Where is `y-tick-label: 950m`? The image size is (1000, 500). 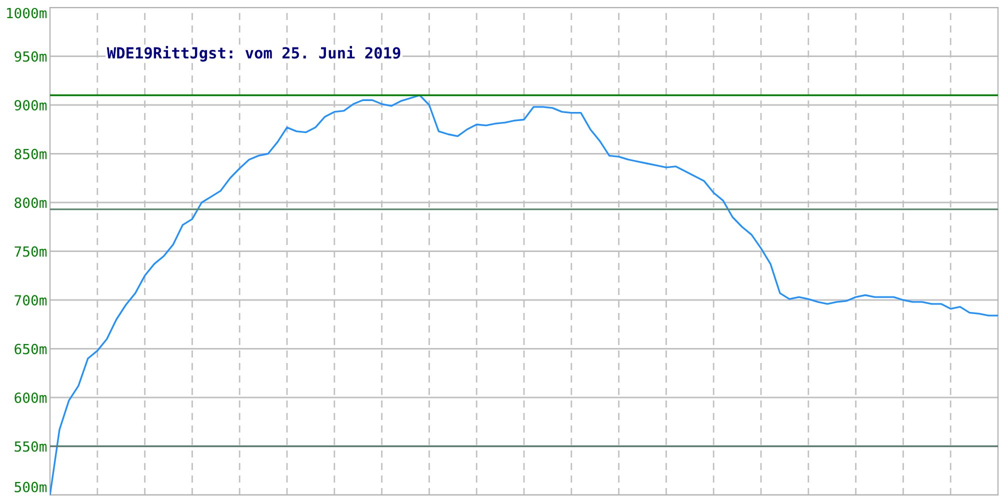 y-tick-label: 950m is located at coordinates (30, 56).